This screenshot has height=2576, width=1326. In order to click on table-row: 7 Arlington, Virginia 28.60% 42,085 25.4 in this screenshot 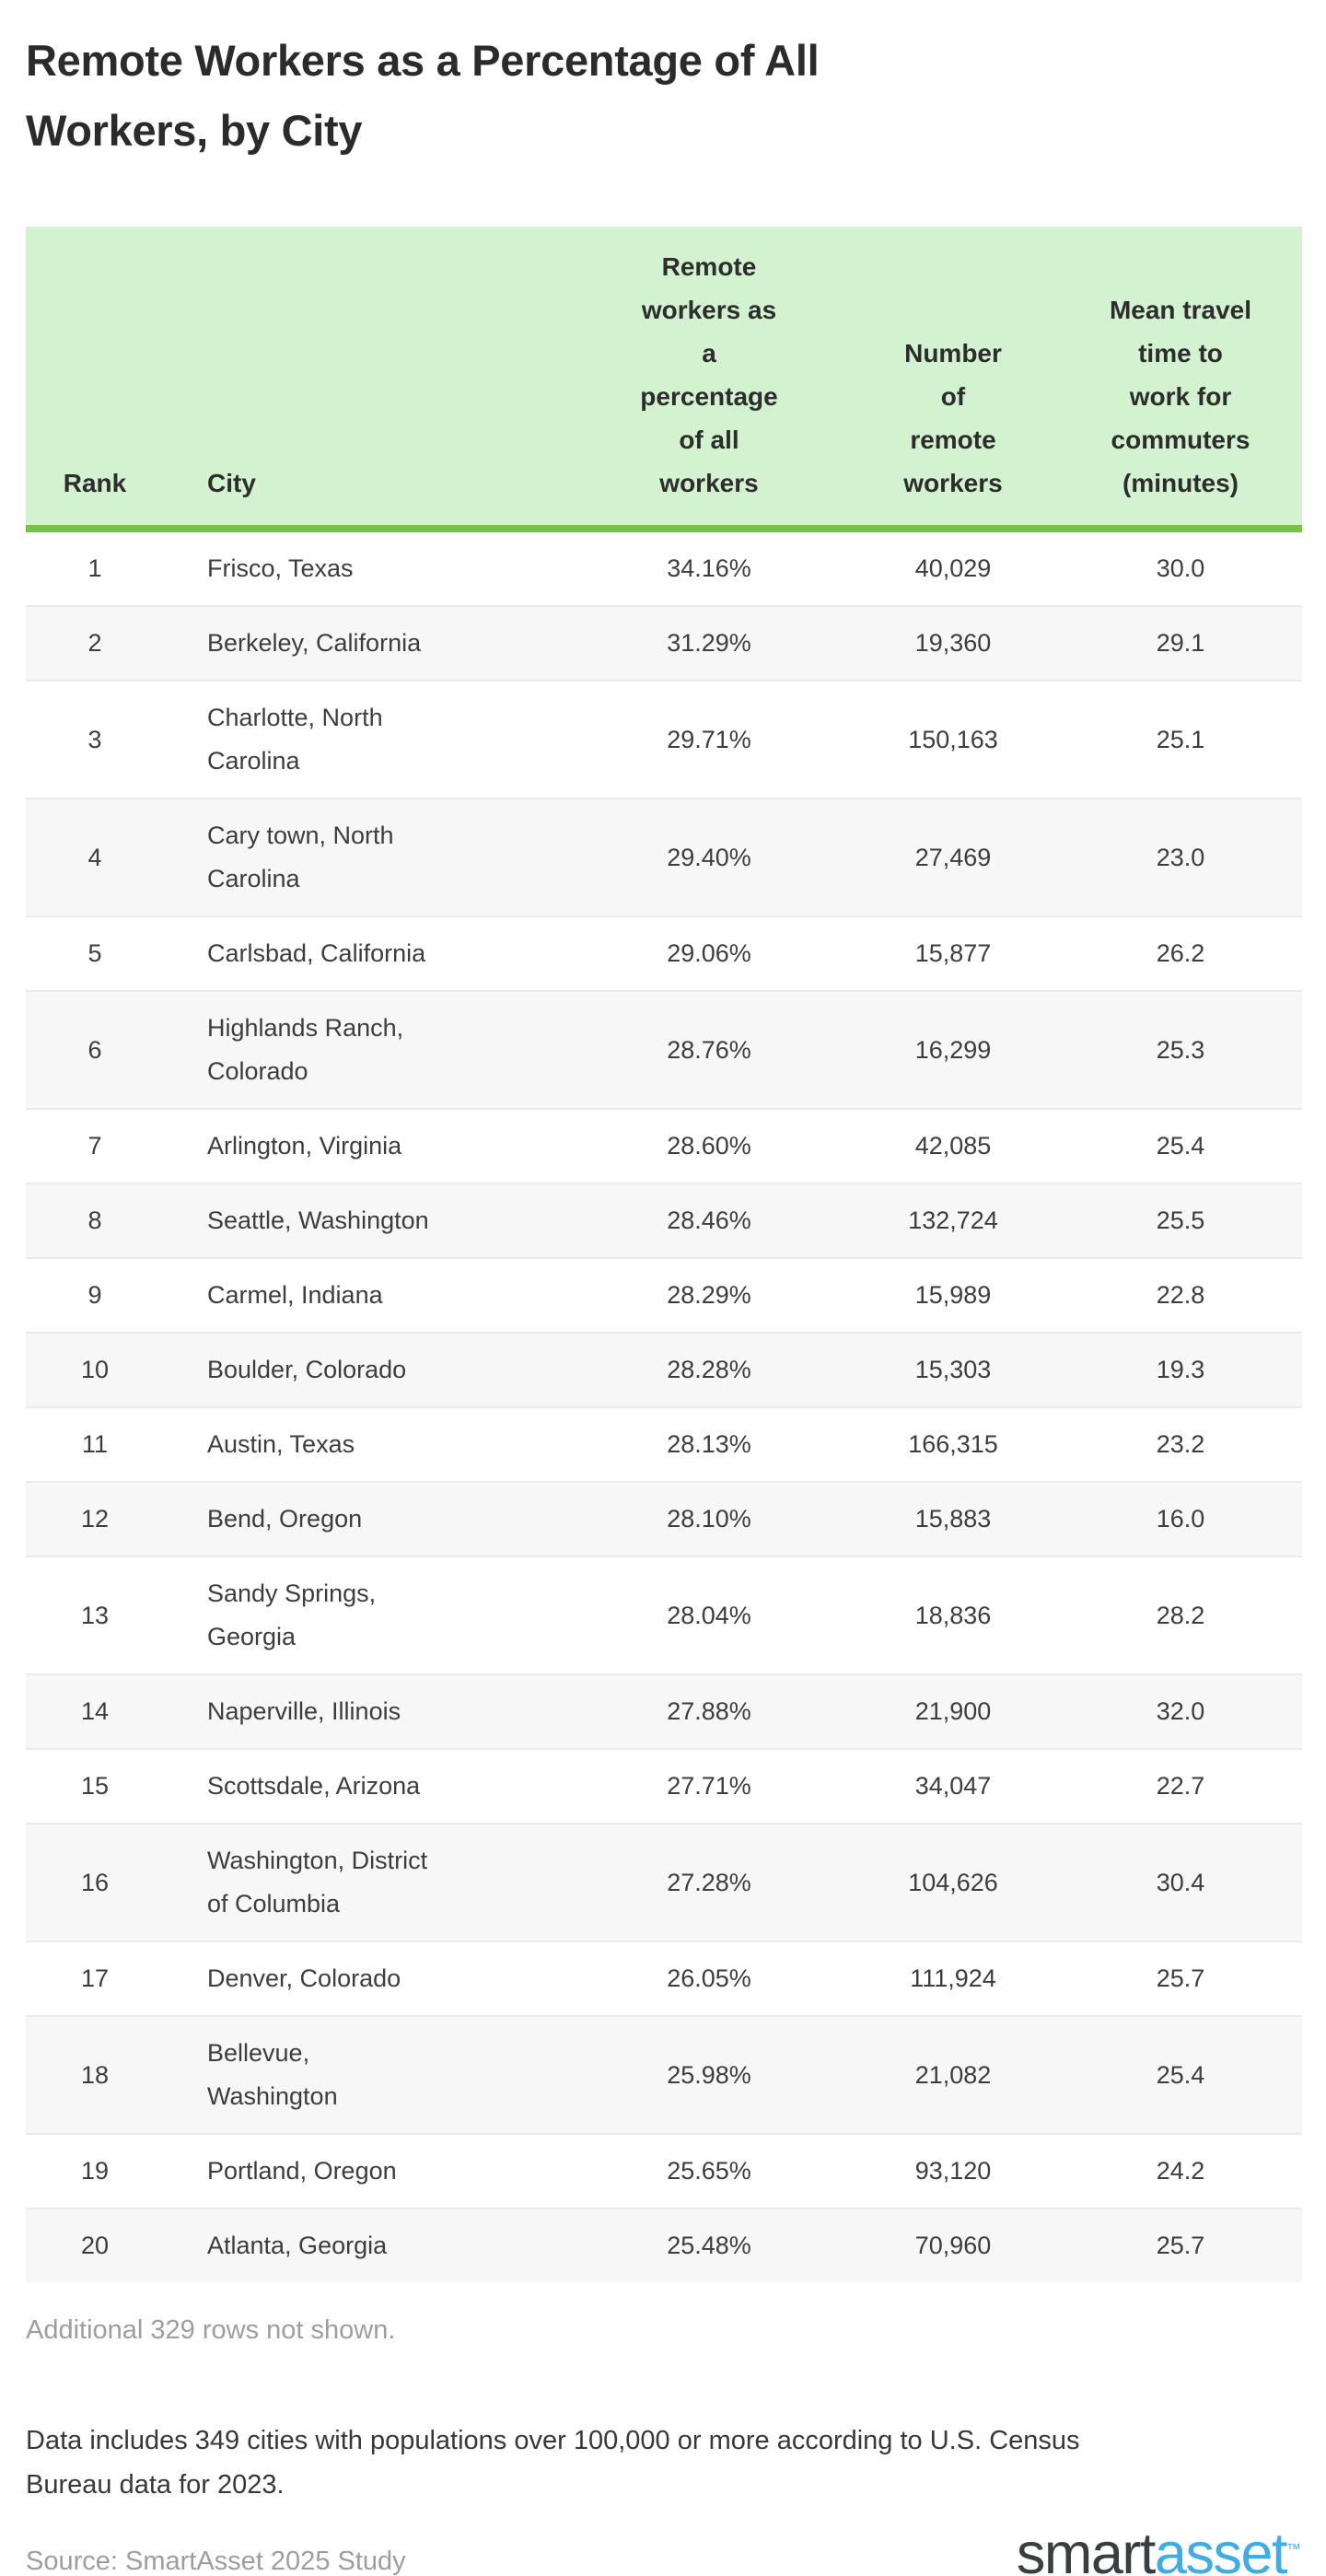, I will do `click(664, 1146)`.